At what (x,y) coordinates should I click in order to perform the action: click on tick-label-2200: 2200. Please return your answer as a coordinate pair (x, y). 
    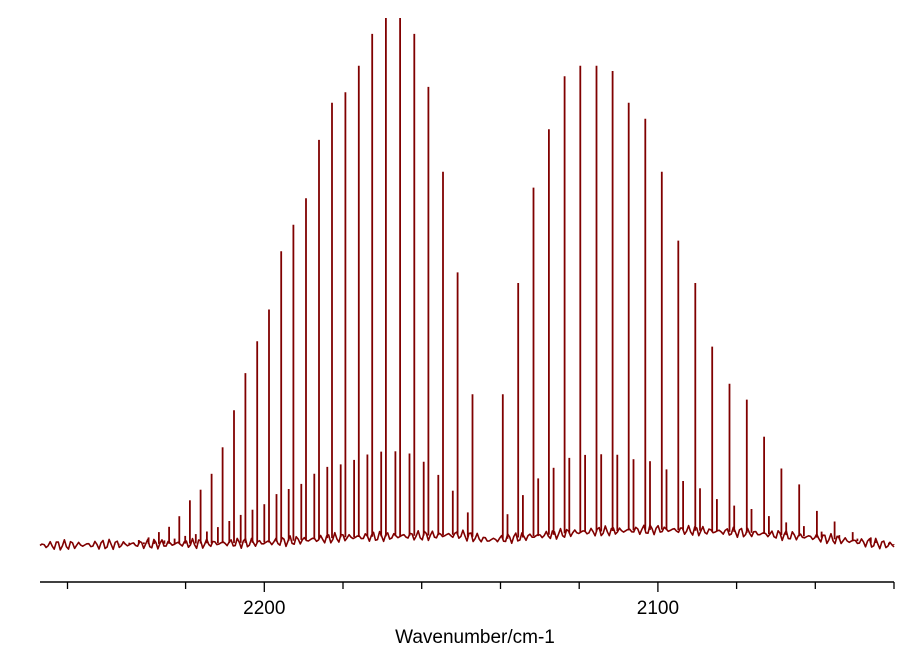
    Looking at the image, I should click on (264, 608).